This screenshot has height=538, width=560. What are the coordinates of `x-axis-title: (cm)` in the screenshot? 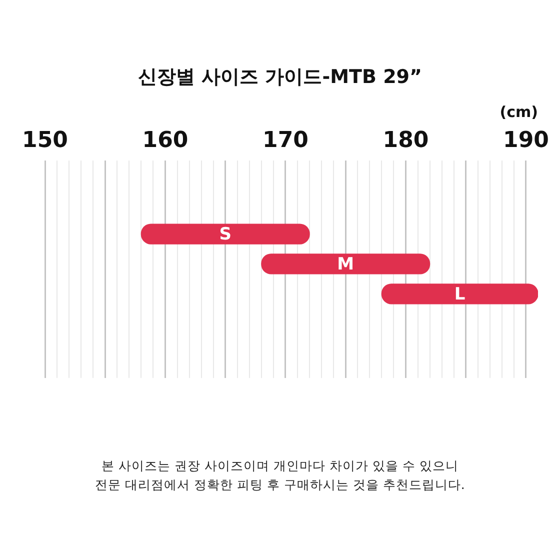 It's located at (519, 111).